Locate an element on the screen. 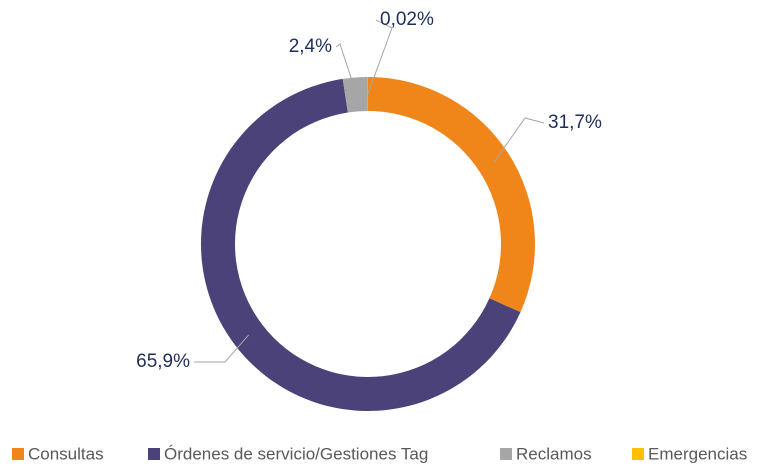  data-label: 65,9% is located at coordinates (163, 361).